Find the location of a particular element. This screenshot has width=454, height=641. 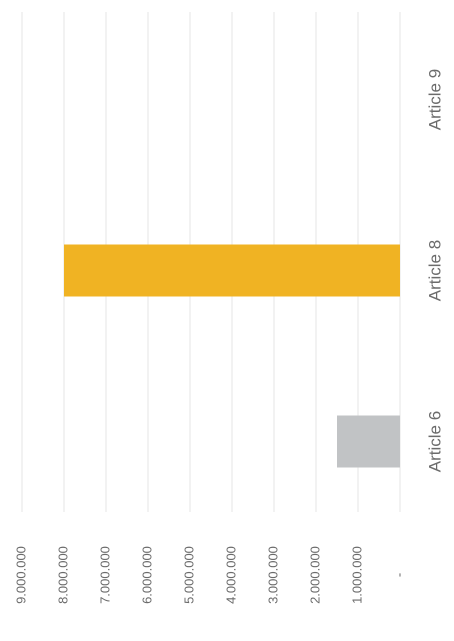

category-label: Article 8 is located at coordinates (434, 270).